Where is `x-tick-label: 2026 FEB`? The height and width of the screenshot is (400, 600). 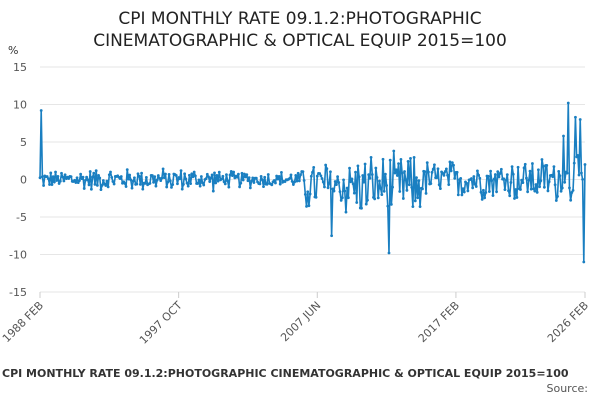
x-tick-label: 2026 FEB is located at coordinates (568, 322).